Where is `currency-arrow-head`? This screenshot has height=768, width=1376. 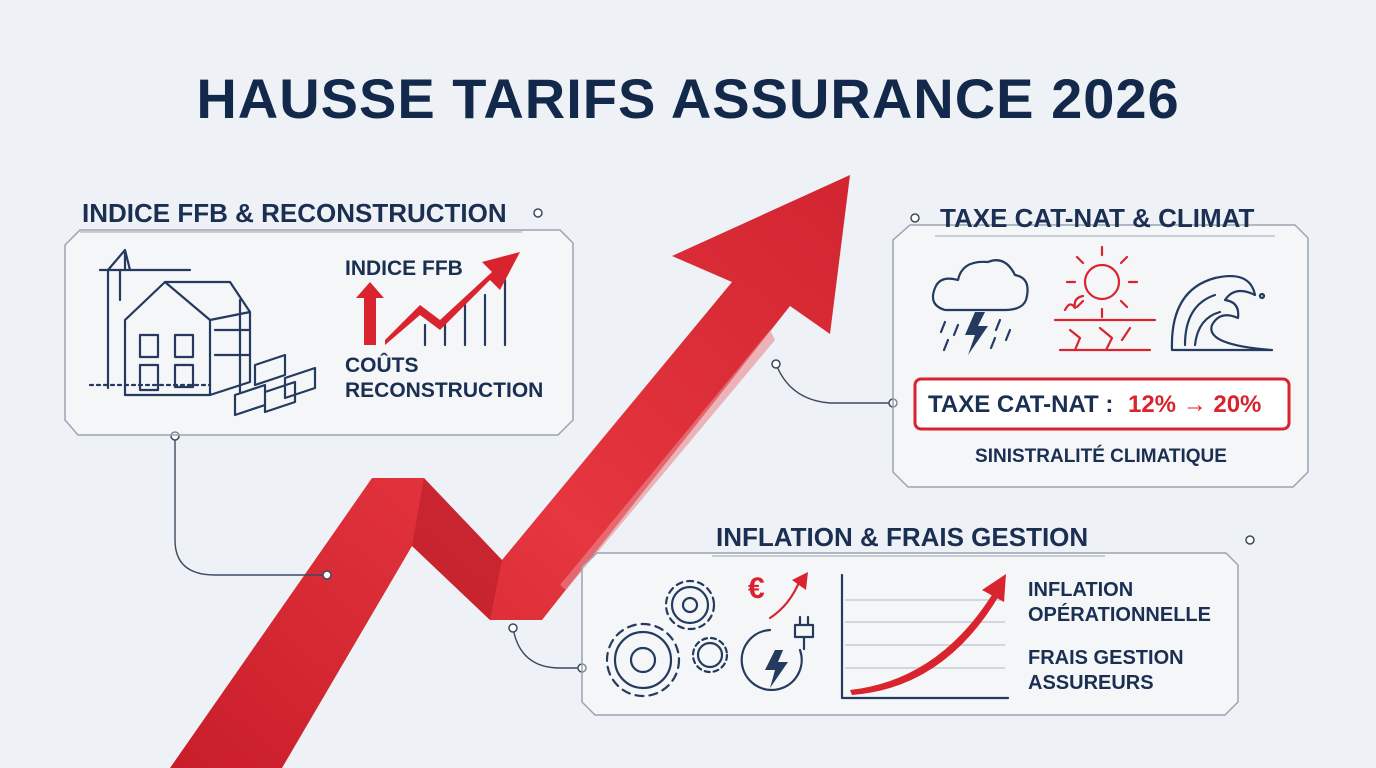
currency-arrow-head is located at coordinates (800, 581).